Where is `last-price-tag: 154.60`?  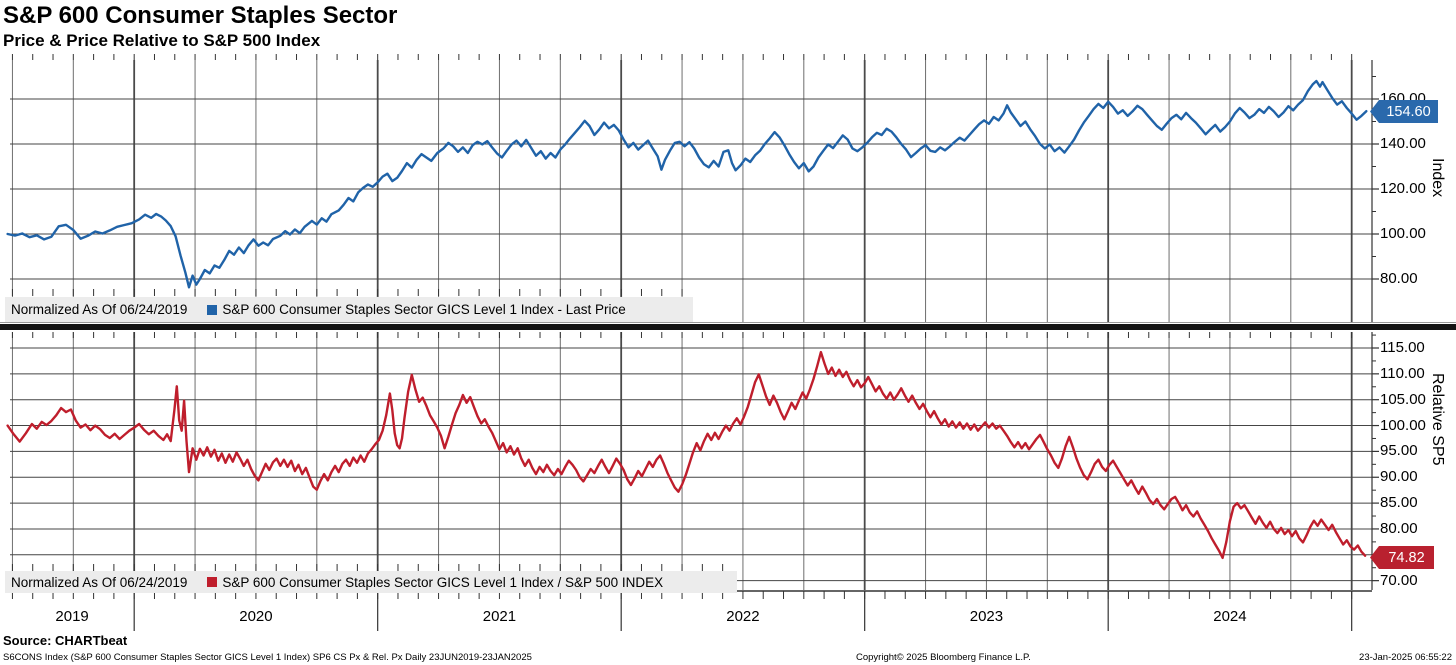 last-price-tag: 154.60 is located at coordinates (1404, 111).